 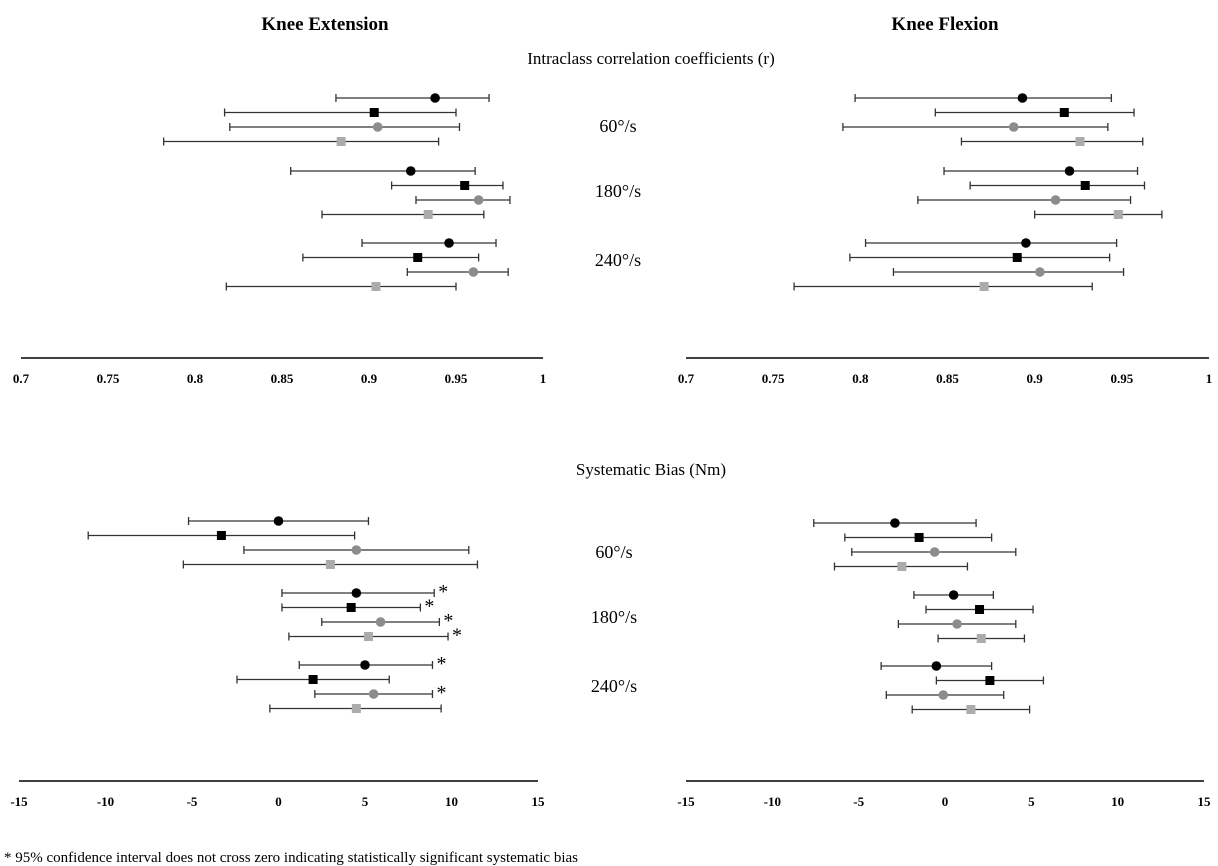 What do you see at coordinates (614, 617) in the screenshot?
I see `bias-speed-label-180: 180°/s` at bounding box center [614, 617].